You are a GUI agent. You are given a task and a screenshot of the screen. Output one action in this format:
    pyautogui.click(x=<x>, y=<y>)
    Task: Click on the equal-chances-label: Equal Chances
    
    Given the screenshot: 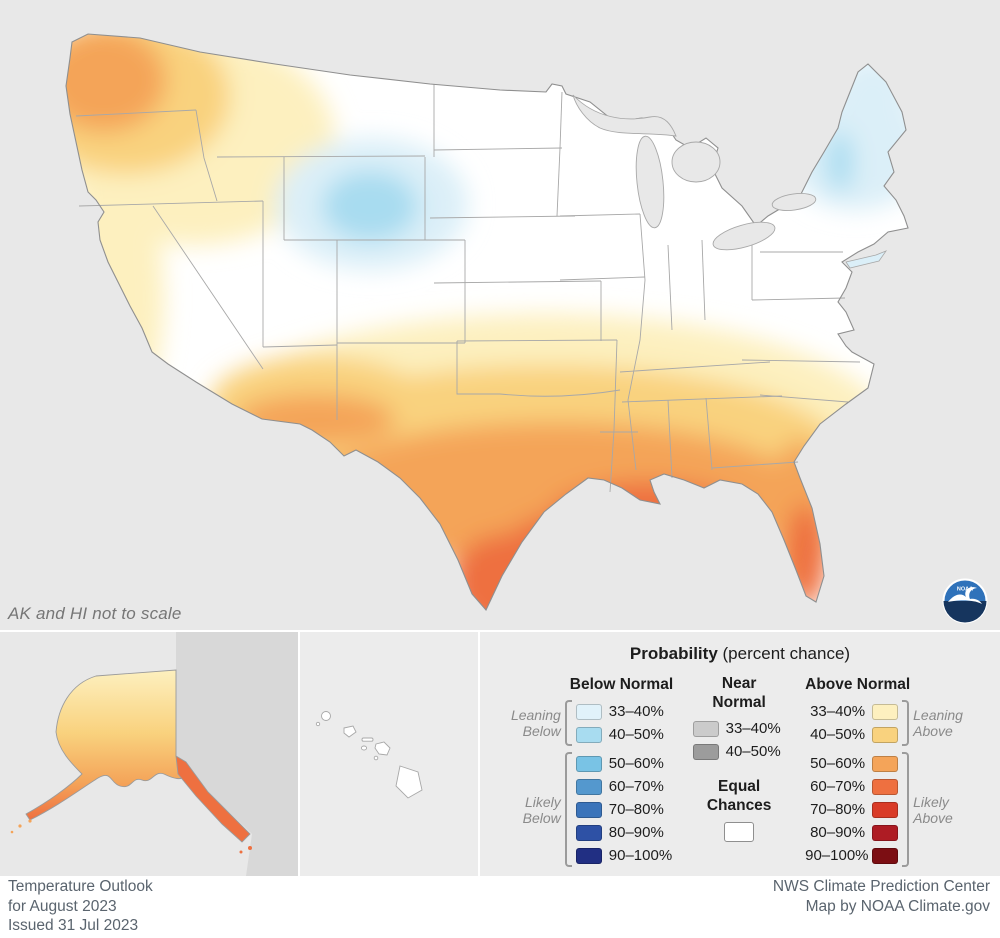 What is the action you would take?
    pyautogui.click(x=739, y=796)
    